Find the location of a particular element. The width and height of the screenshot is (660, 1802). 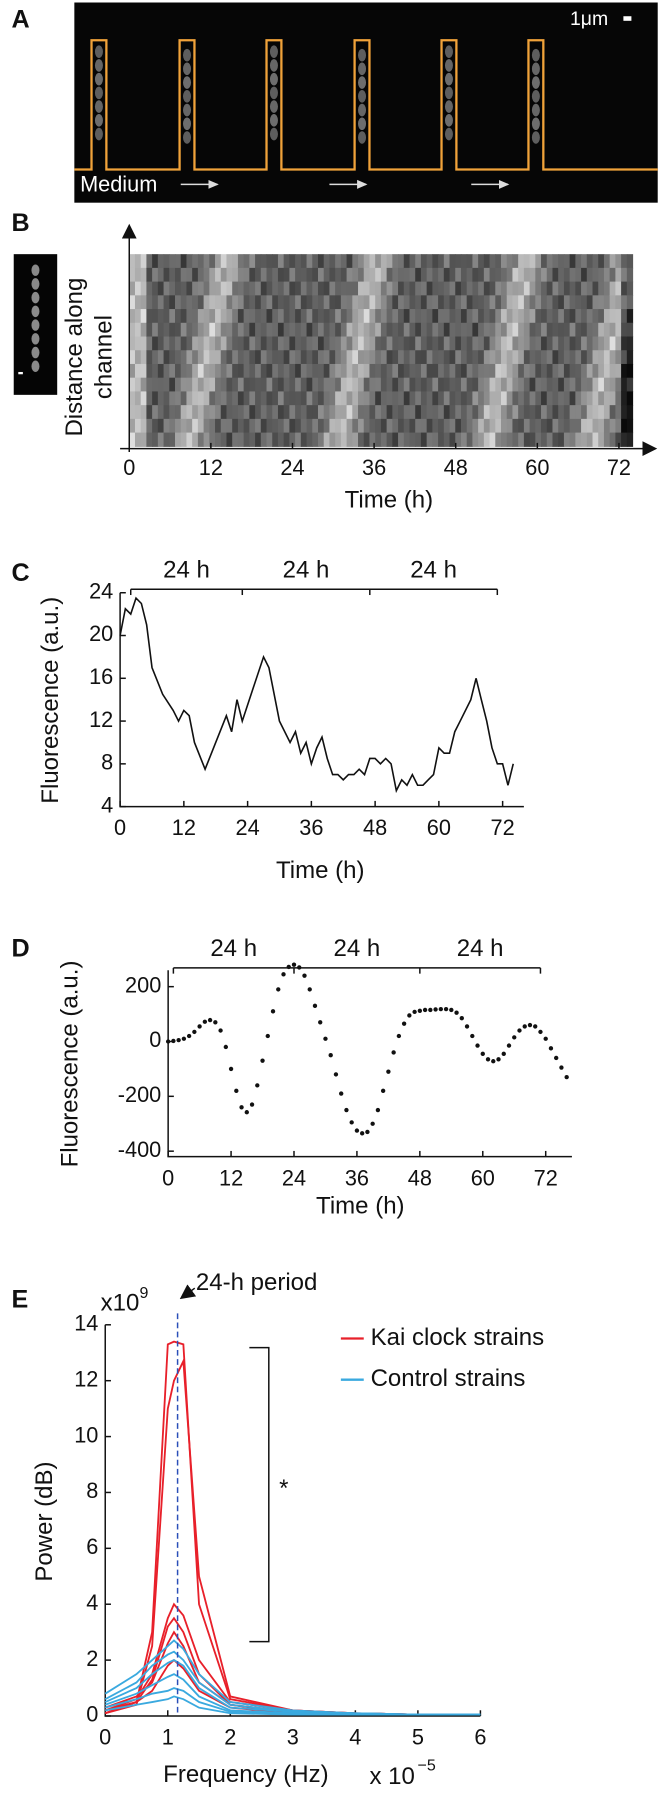

x-tick-label: 12 is located at coordinates (184, 827).